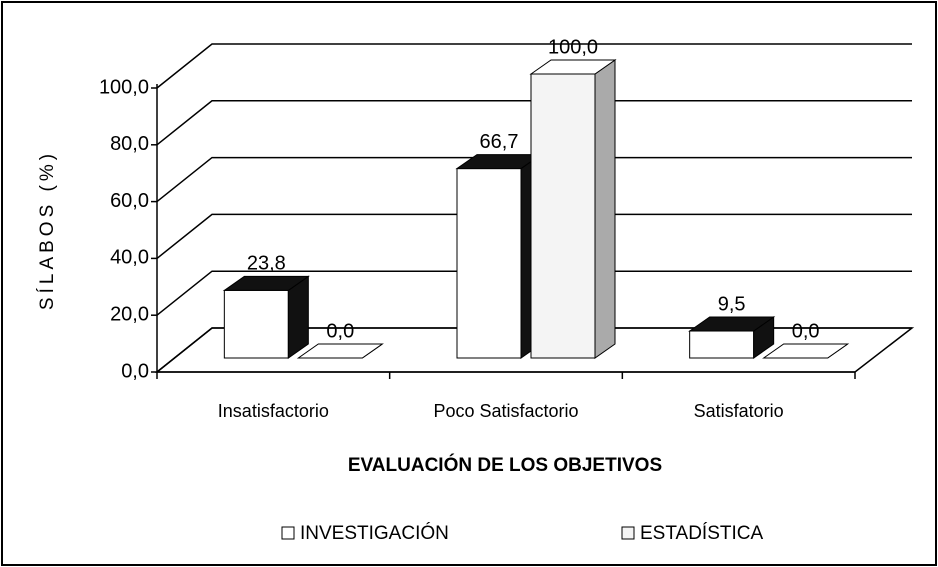 The image size is (938, 567). Describe the element at coordinates (739, 411) in the screenshot. I see `x-tick-label: Satisfatorio` at that location.